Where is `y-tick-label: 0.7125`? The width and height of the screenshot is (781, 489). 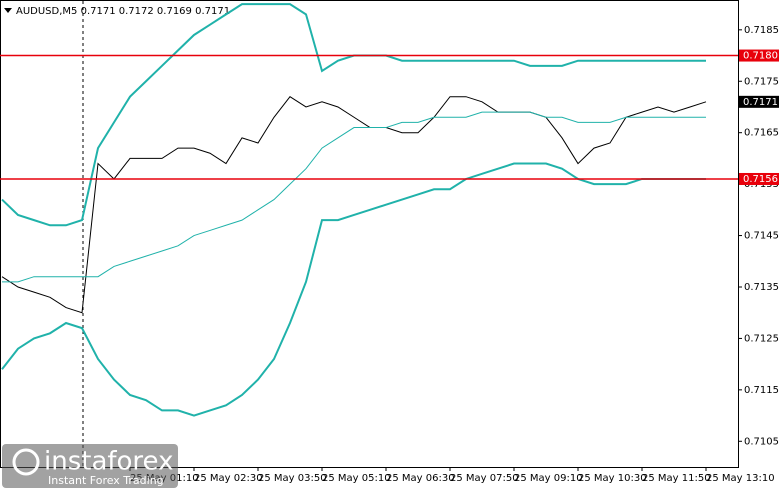
y-tick-label: 0.7125 is located at coordinates (761, 338).